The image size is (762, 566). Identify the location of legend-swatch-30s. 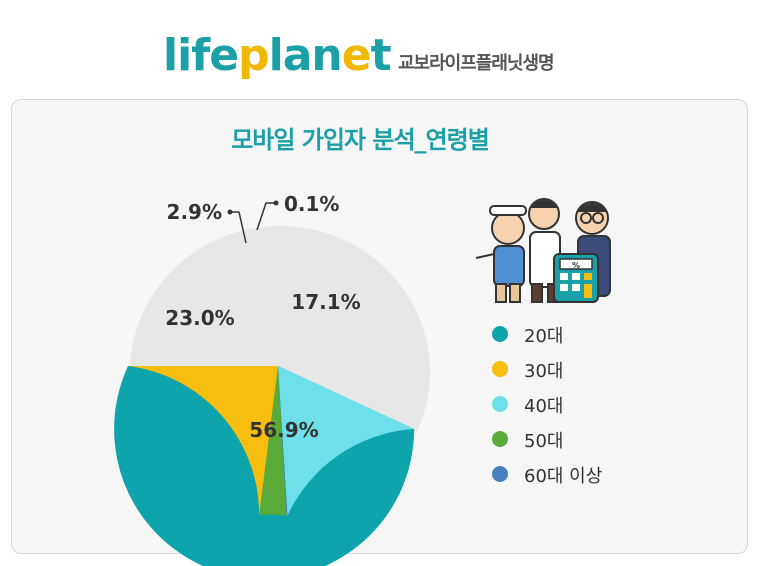
(500, 369).